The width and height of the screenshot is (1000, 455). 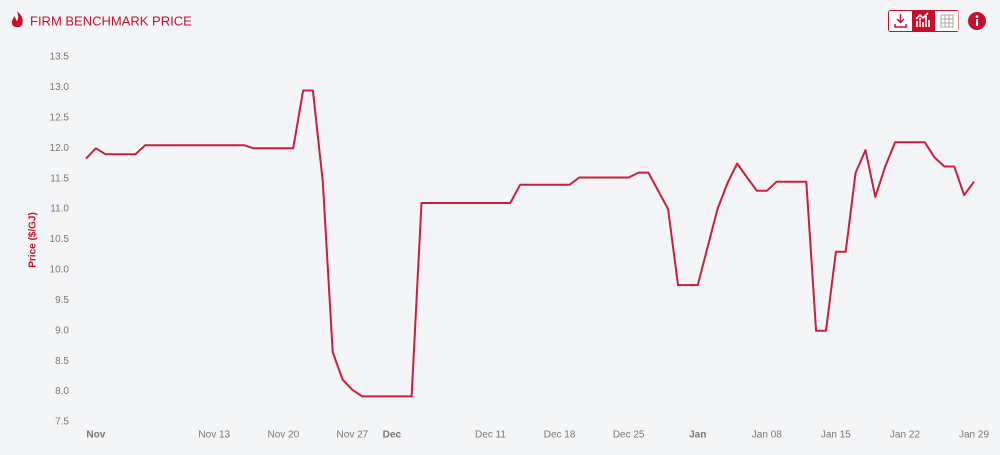 I want to click on y-tick-label: 12.5, so click(x=60, y=117).